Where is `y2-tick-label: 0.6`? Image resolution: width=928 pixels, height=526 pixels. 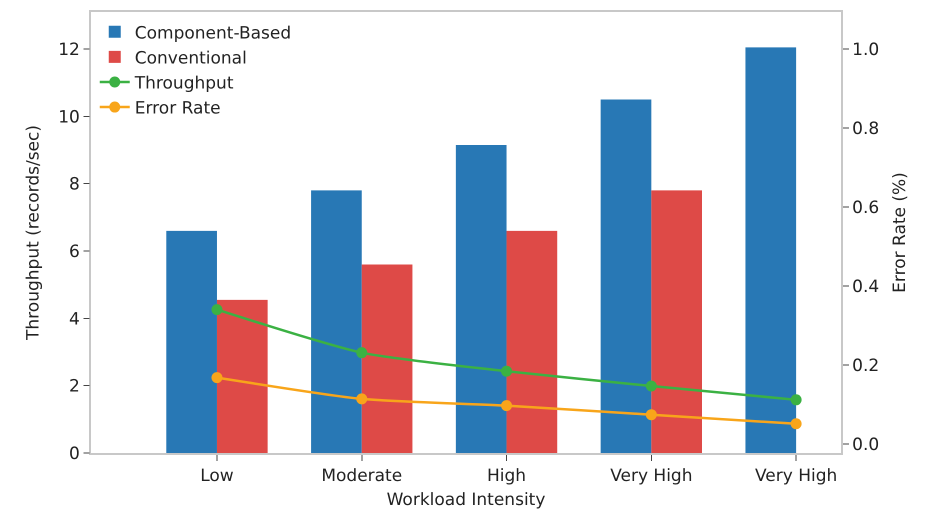
y2-tick-label: 0.6 is located at coordinates (866, 208).